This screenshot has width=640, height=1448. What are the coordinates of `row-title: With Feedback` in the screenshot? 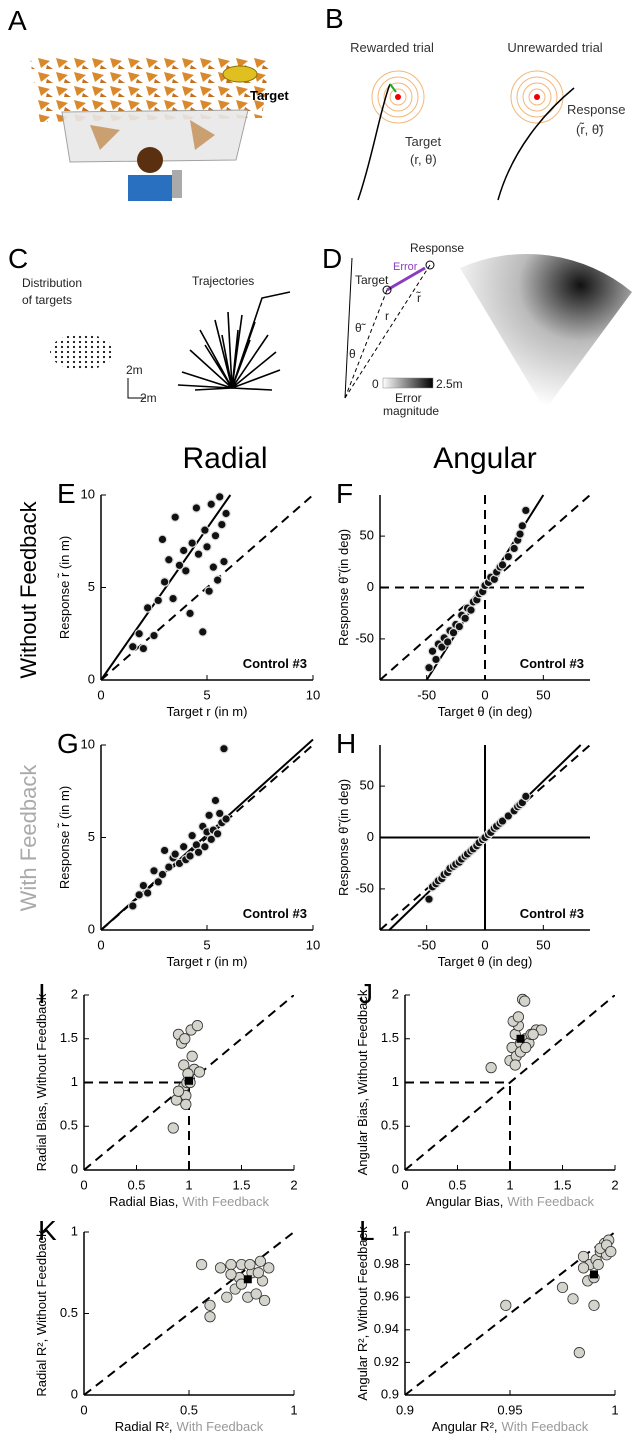 It's located at (28, 838).